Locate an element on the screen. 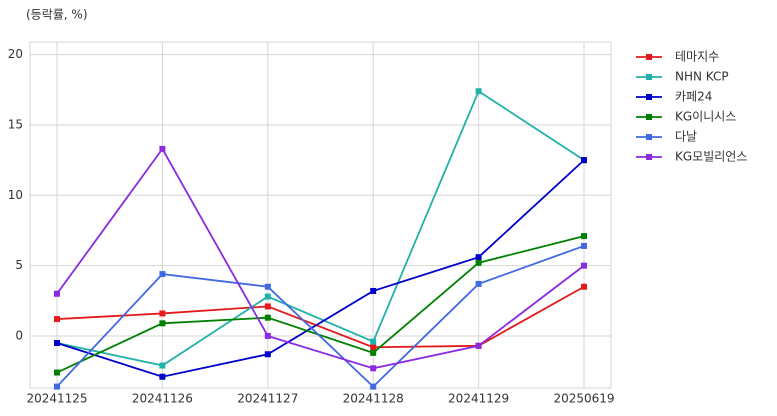  y-axis-label: (등락률, %) is located at coordinates (57, 15).